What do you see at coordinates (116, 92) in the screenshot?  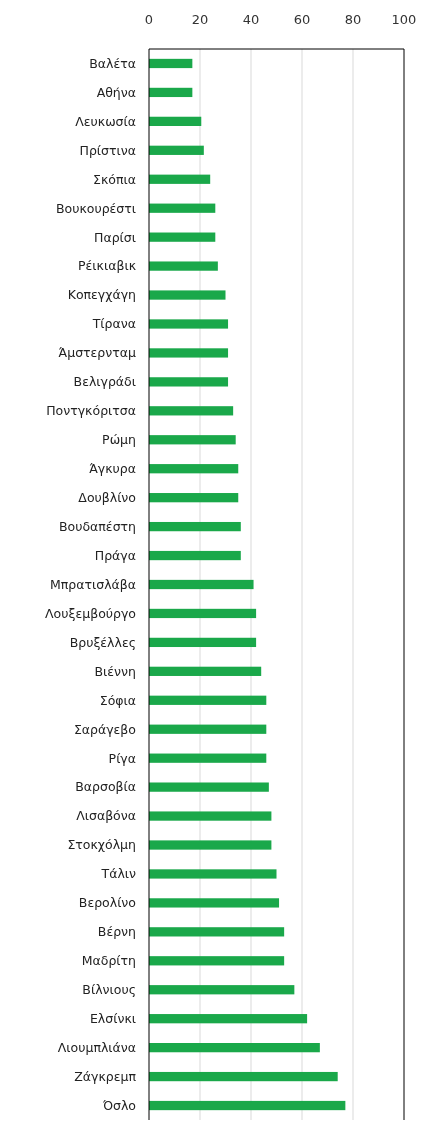 I see `y-tick-label: Αθήνα` at bounding box center [116, 92].